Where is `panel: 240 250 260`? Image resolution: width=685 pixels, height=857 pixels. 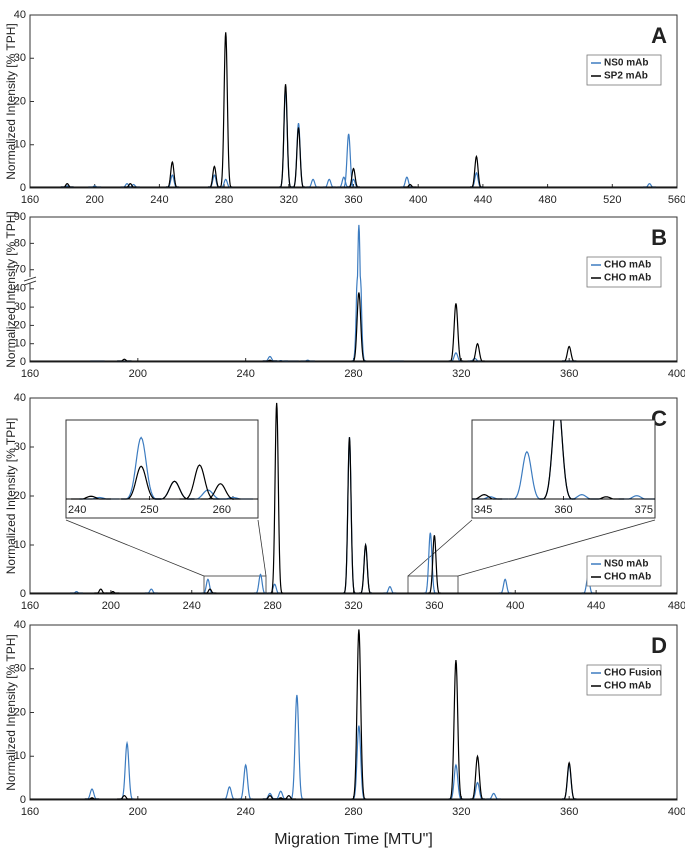
panel: 240 250 260 is located at coordinates (162, 469).